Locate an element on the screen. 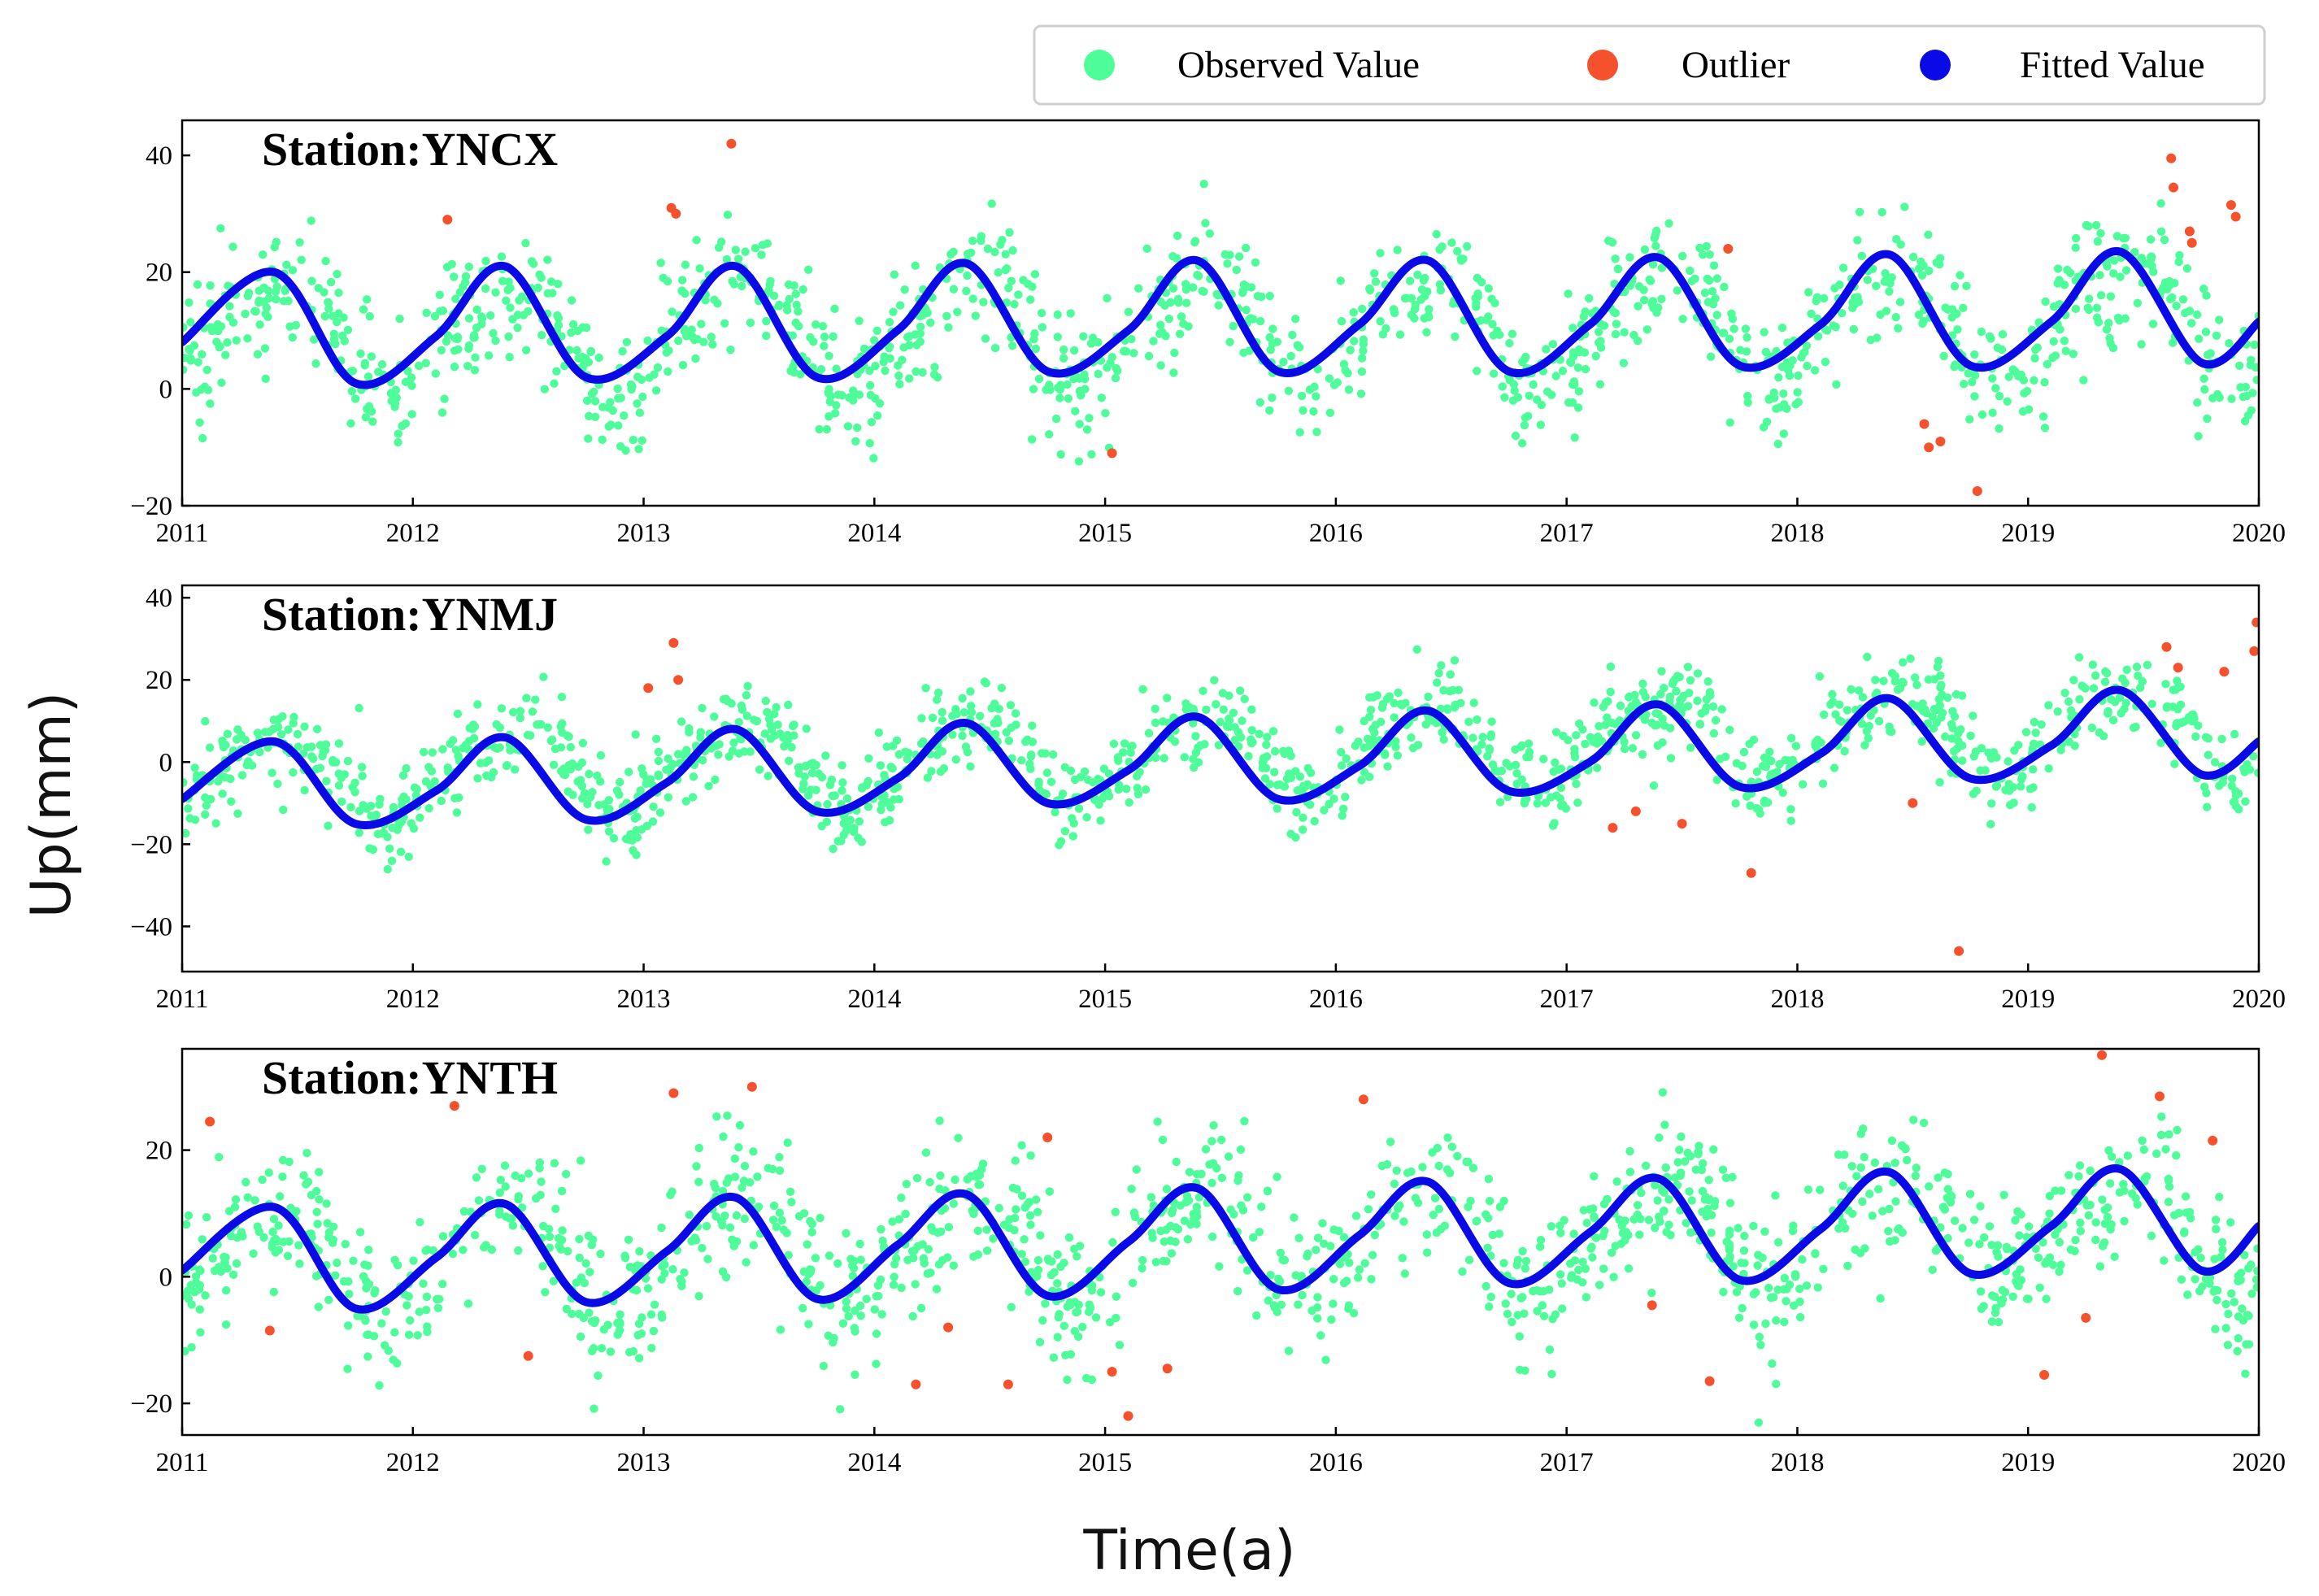  x-tick-label: 2017 is located at coordinates (1567, 1462).